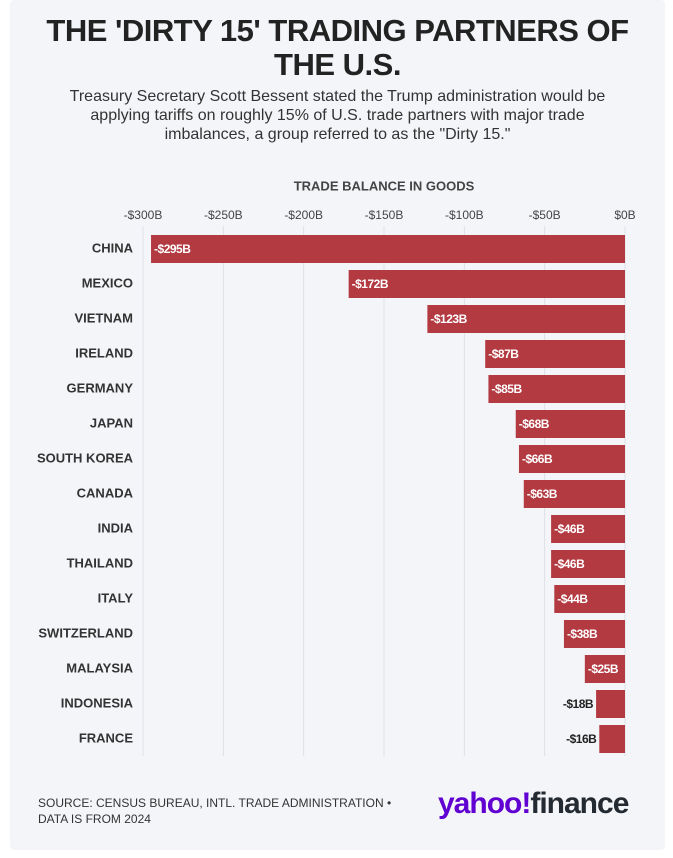 The width and height of the screenshot is (673, 858). What do you see at coordinates (572, 599) in the screenshot?
I see `value-label: -$44B` at bounding box center [572, 599].